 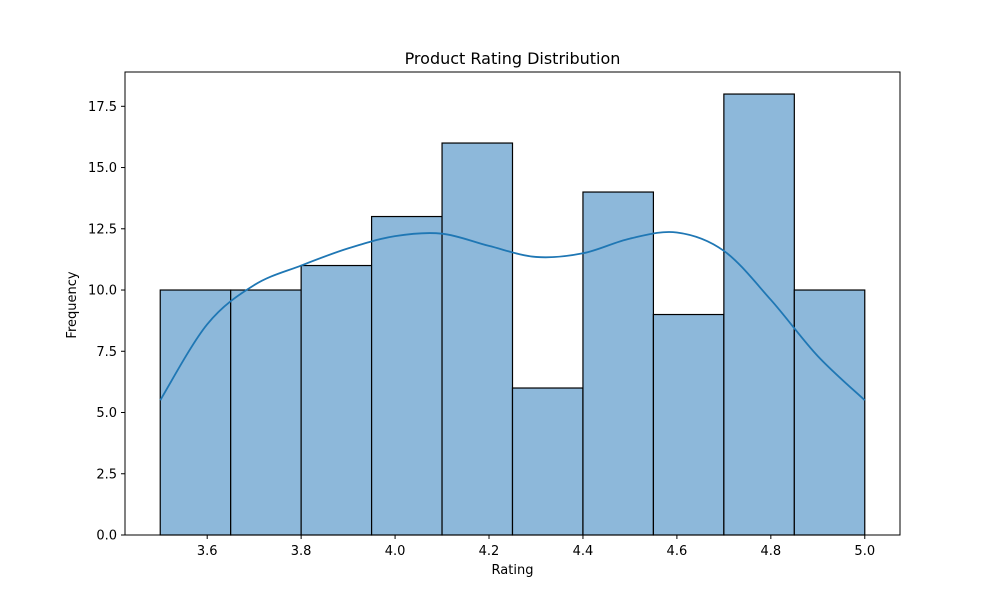 I want to click on x-tick-label-8: 5.0, so click(x=864, y=551).